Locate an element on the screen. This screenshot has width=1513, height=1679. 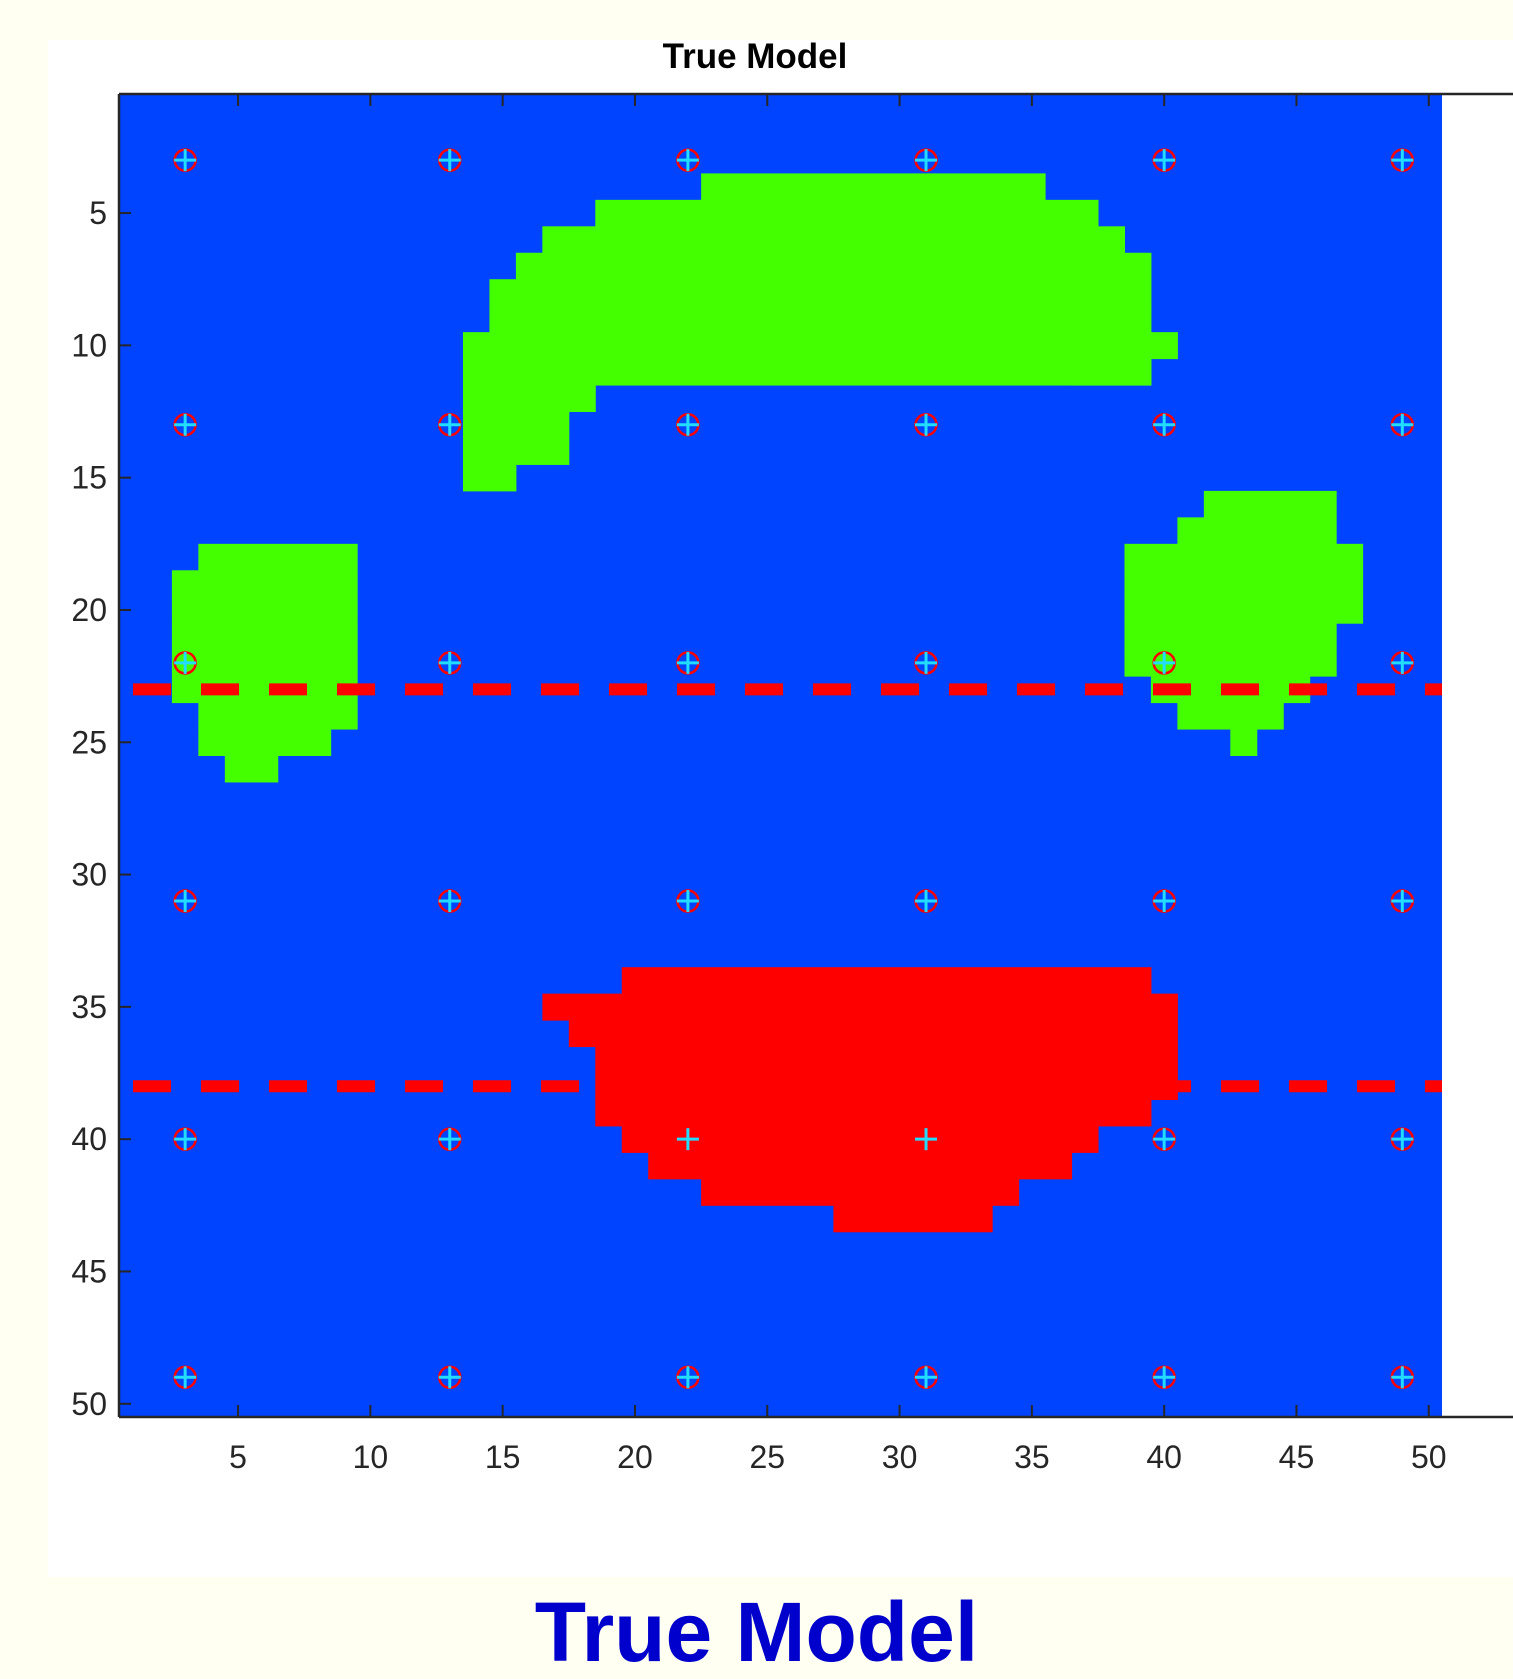
y-tick-label: 40 is located at coordinates (89, 1139).